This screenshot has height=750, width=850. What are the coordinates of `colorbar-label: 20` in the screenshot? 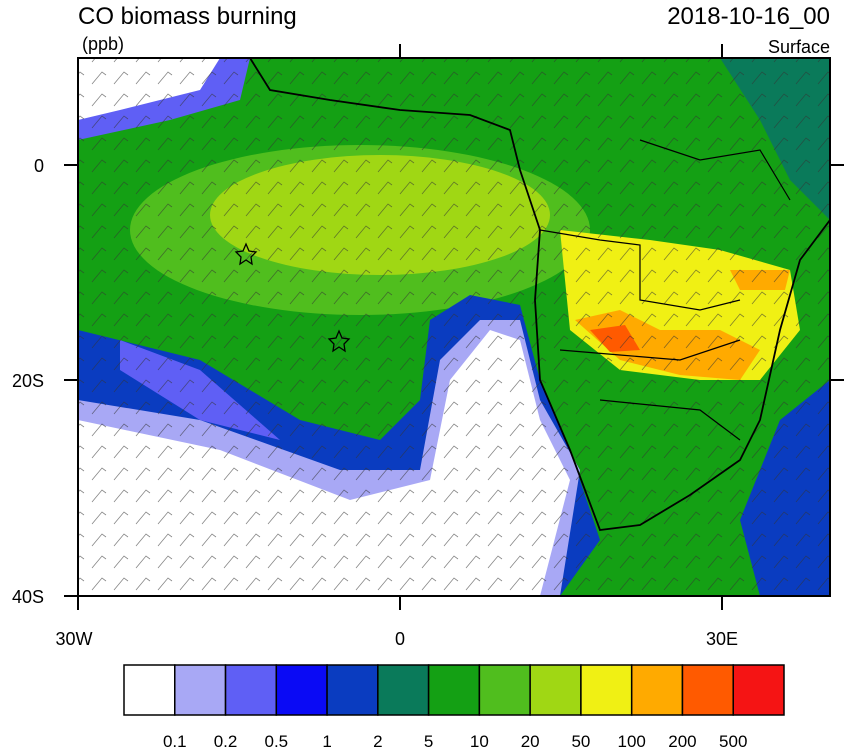 It's located at (530, 741).